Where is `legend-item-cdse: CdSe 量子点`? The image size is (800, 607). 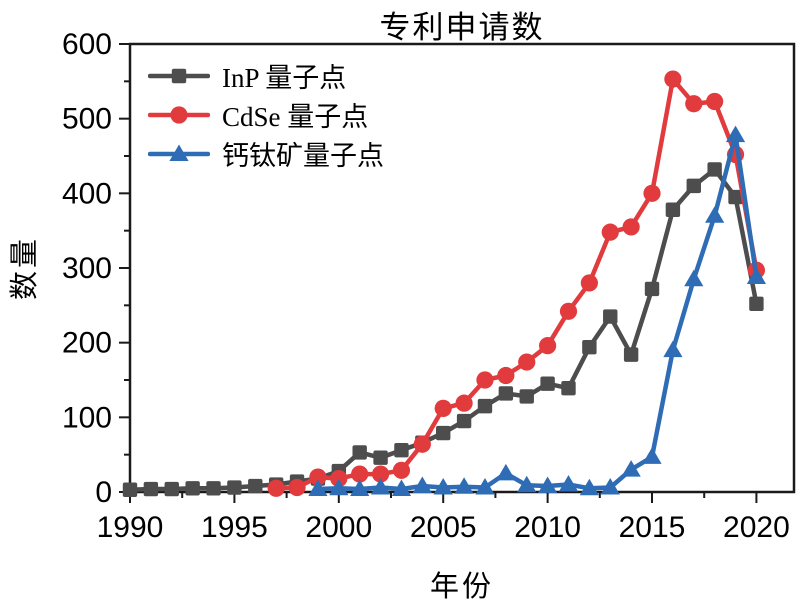 legend-item-cdse: CdSe 量子点 is located at coordinates (266, 114).